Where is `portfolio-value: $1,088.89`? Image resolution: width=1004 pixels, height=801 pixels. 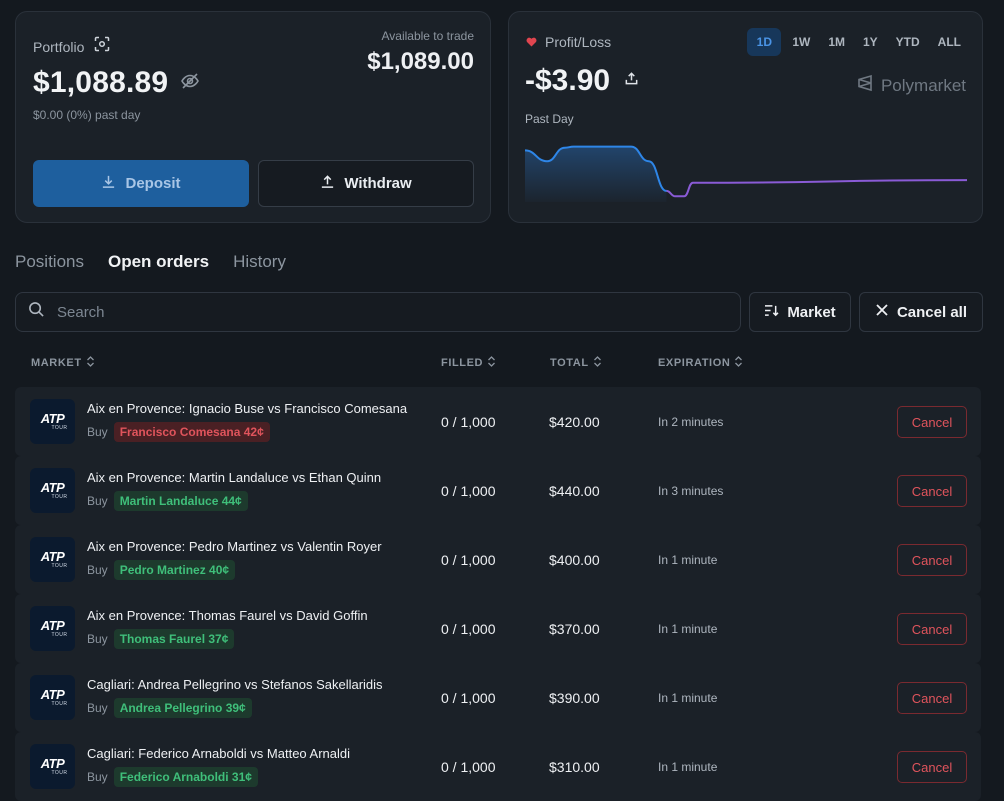 portfolio-value: $1,088.89 is located at coordinates (101, 82).